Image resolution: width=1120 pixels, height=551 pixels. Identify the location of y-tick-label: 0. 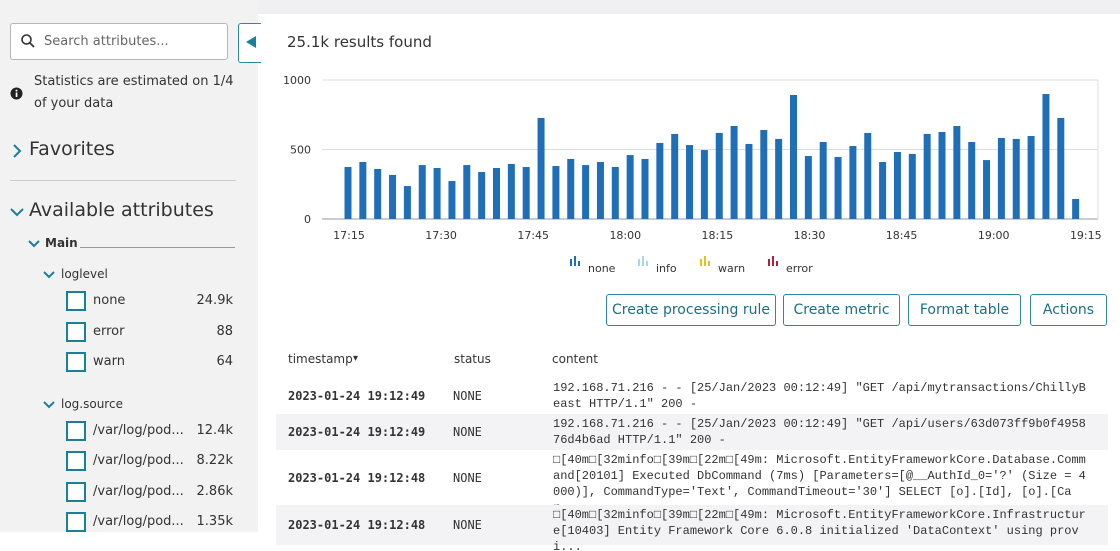
(307, 219).